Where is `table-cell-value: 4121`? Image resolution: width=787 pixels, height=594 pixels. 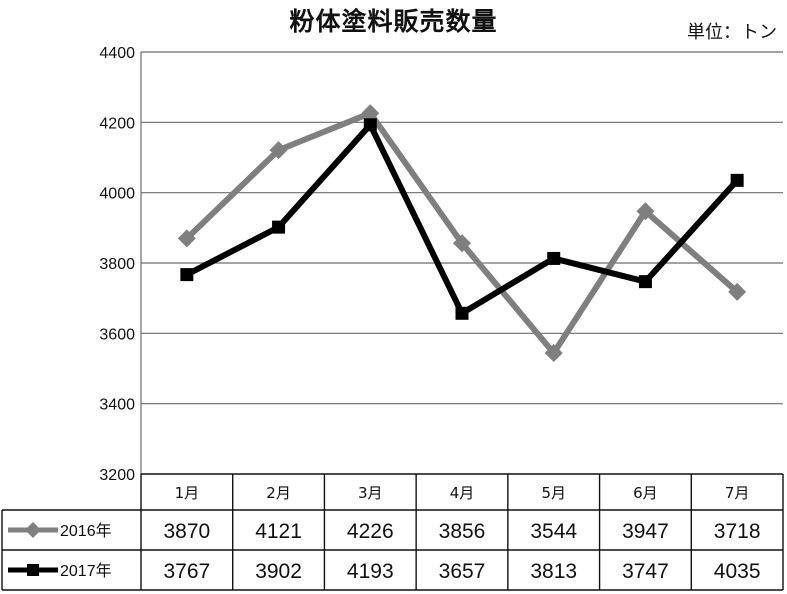
table-cell-value: 4121 is located at coordinates (278, 531).